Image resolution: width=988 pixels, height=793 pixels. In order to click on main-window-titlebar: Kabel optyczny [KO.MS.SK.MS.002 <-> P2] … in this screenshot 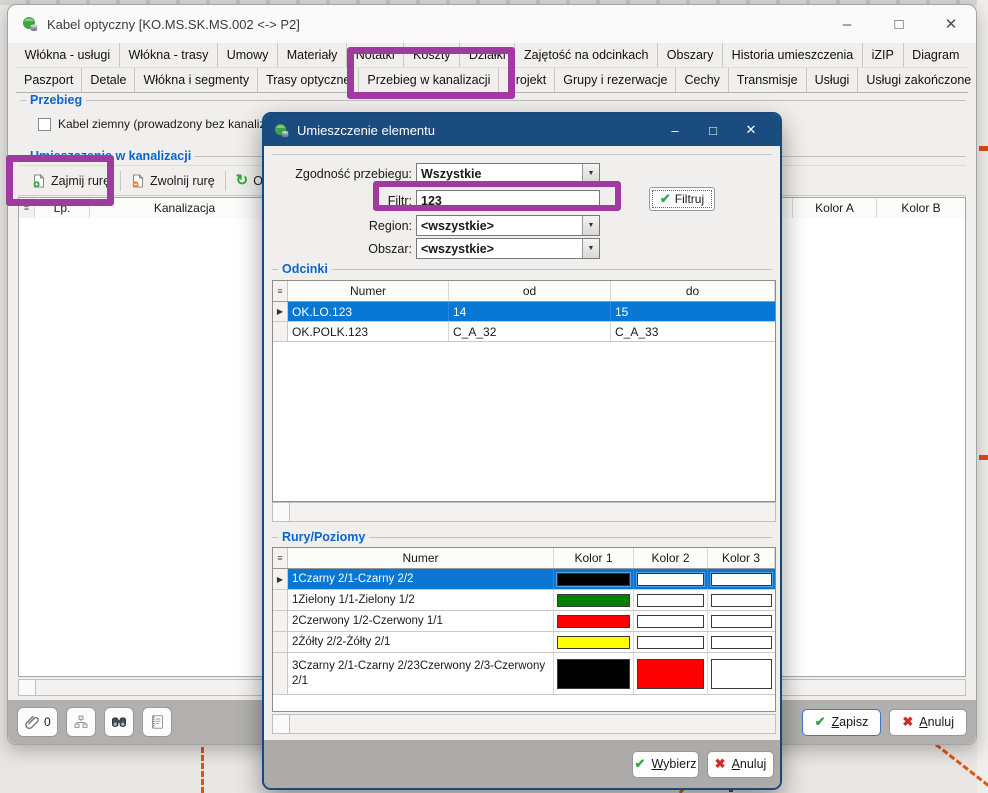, I will do `click(492, 24)`.